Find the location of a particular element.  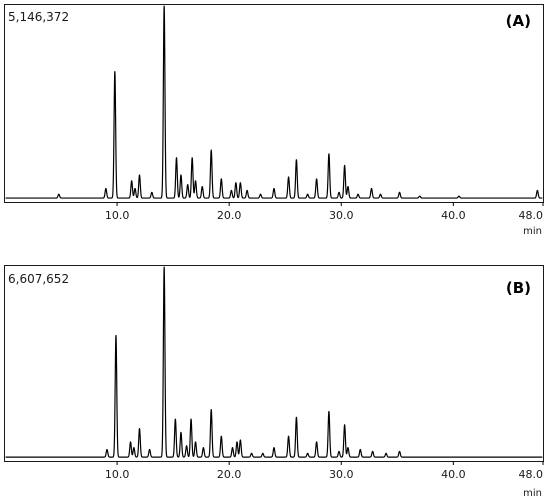

panel-a-x-tick-label: 10.0 is located at coordinates (117, 215).